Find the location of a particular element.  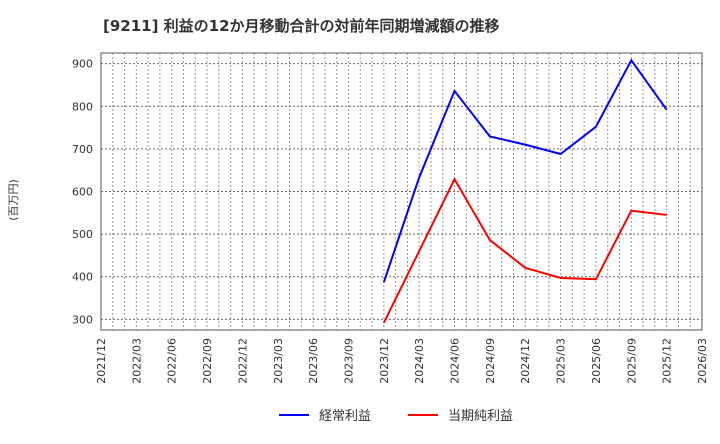

x-tick-label: 2023/03 is located at coordinates (278, 361).